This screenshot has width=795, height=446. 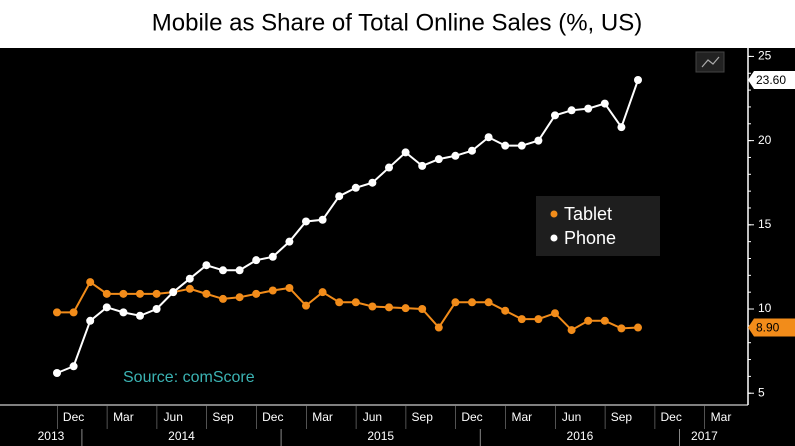 I want to click on y-tick-label: 25, so click(x=765, y=56).